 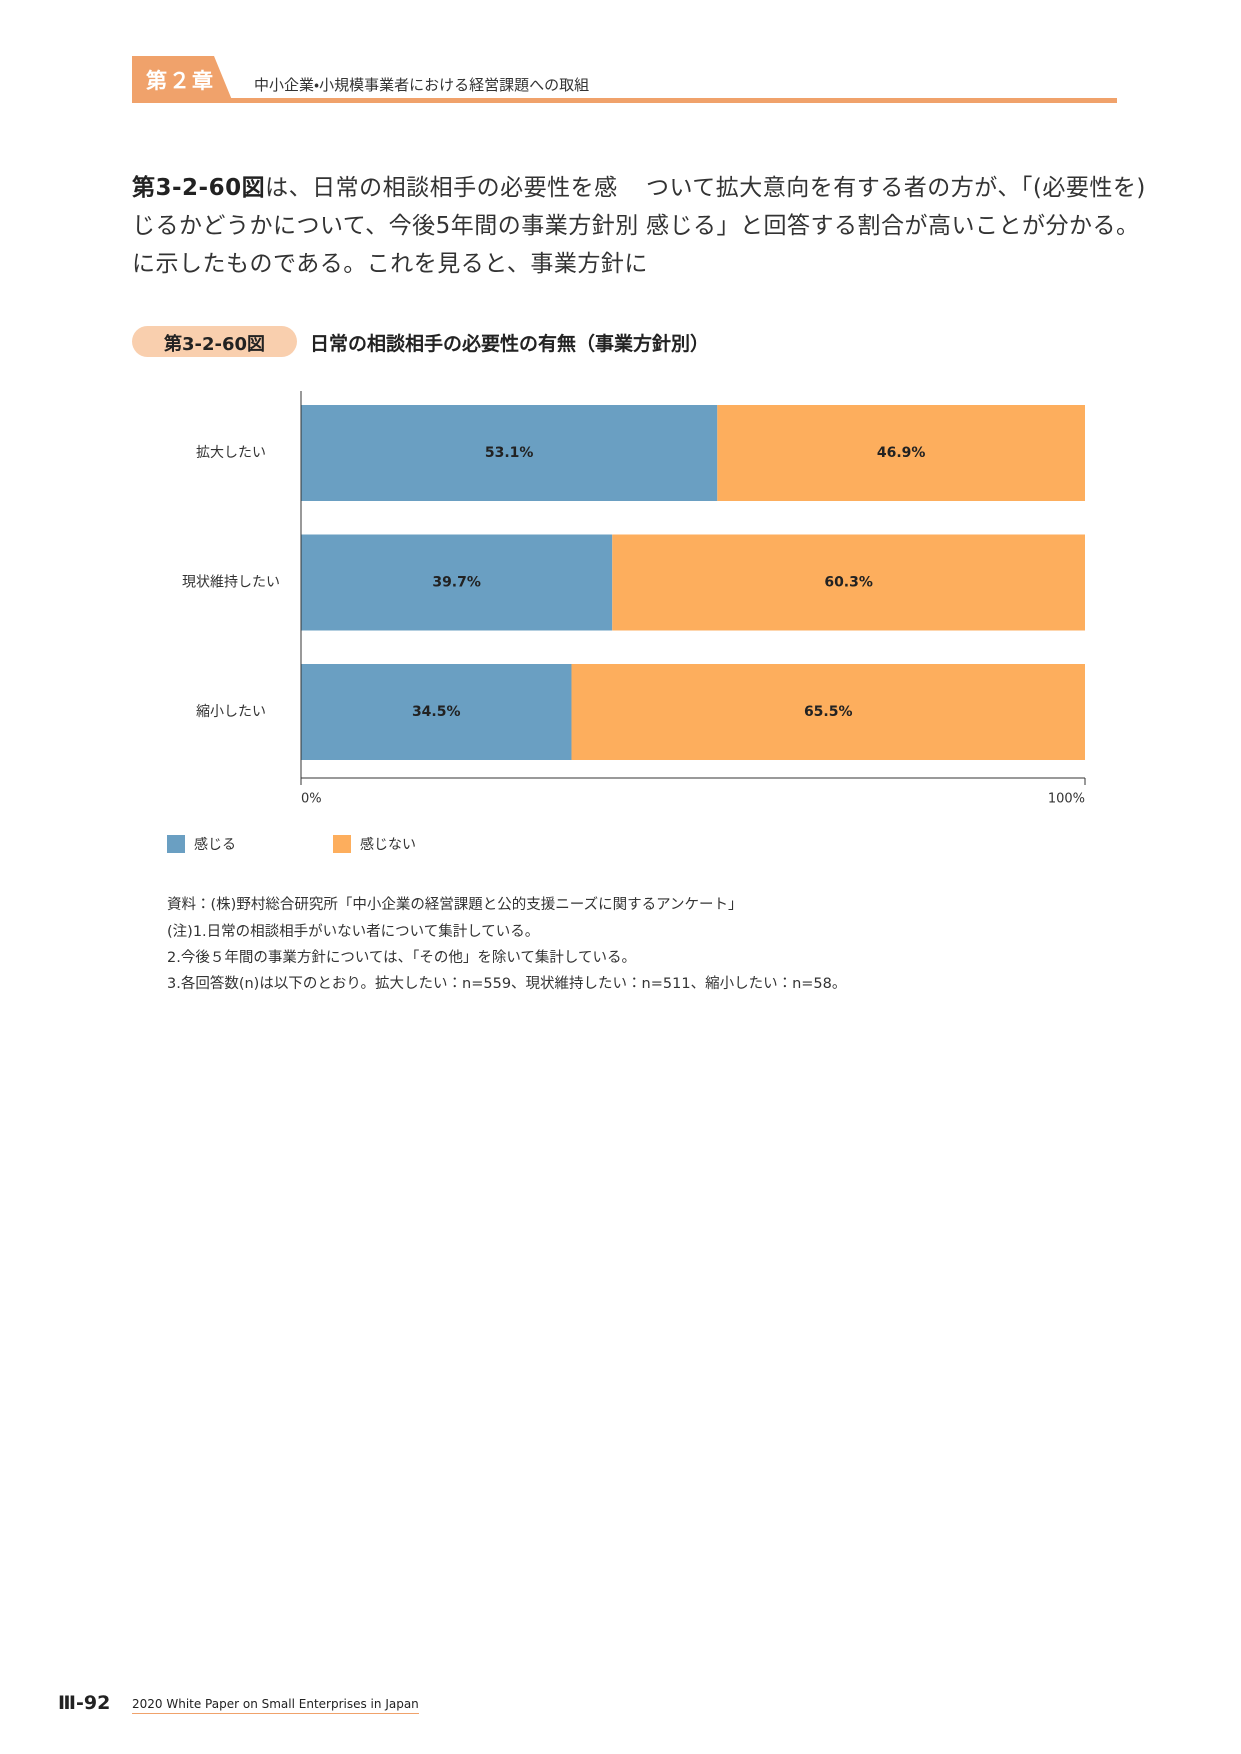 What do you see at coordinates (385, 226) in the screenshot?
I see `body-line: じるかどうかについて、今後5年間の事業方針別` at bounding box center [385, 226].